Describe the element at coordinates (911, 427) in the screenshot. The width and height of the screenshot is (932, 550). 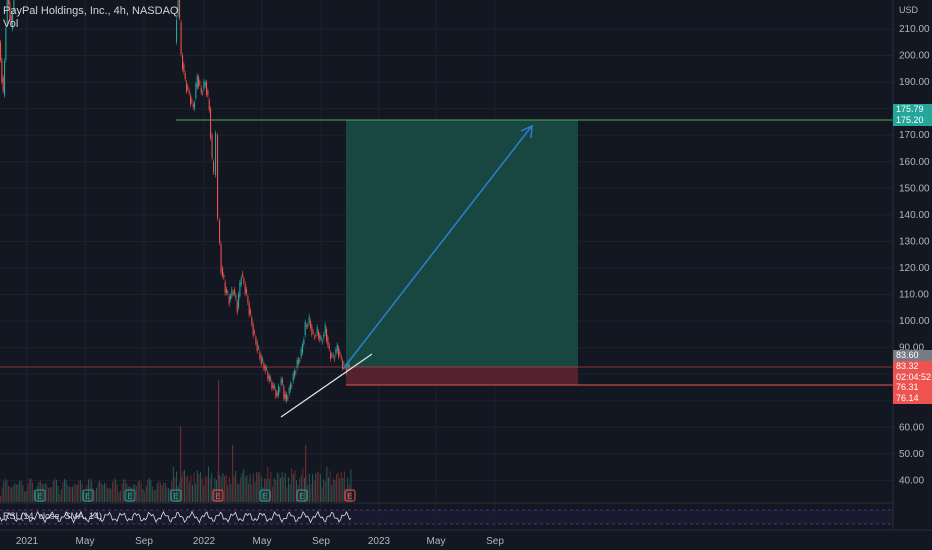
I see `price-tick-label: 60.00` at that location.